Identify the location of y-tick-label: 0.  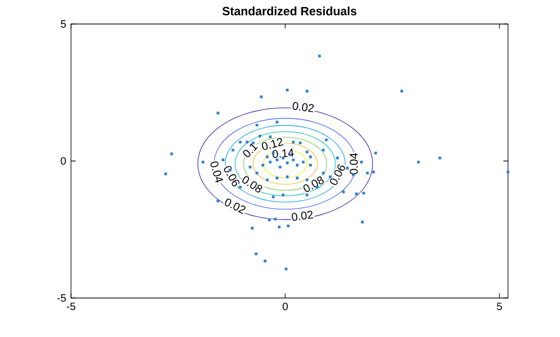
(63, 161).